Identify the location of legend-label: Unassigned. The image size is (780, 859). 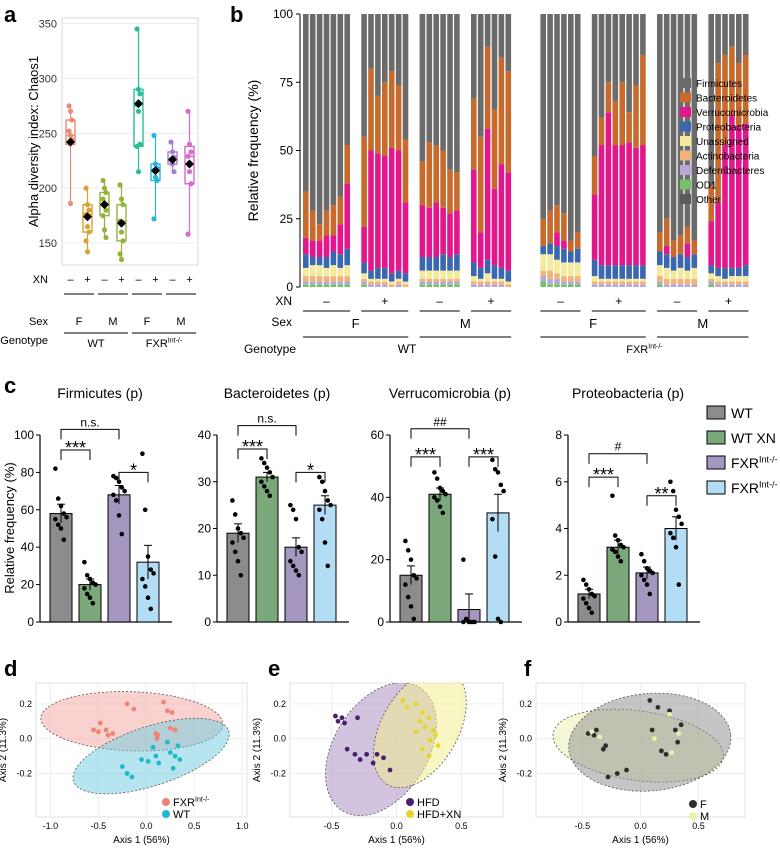
(722, 142).